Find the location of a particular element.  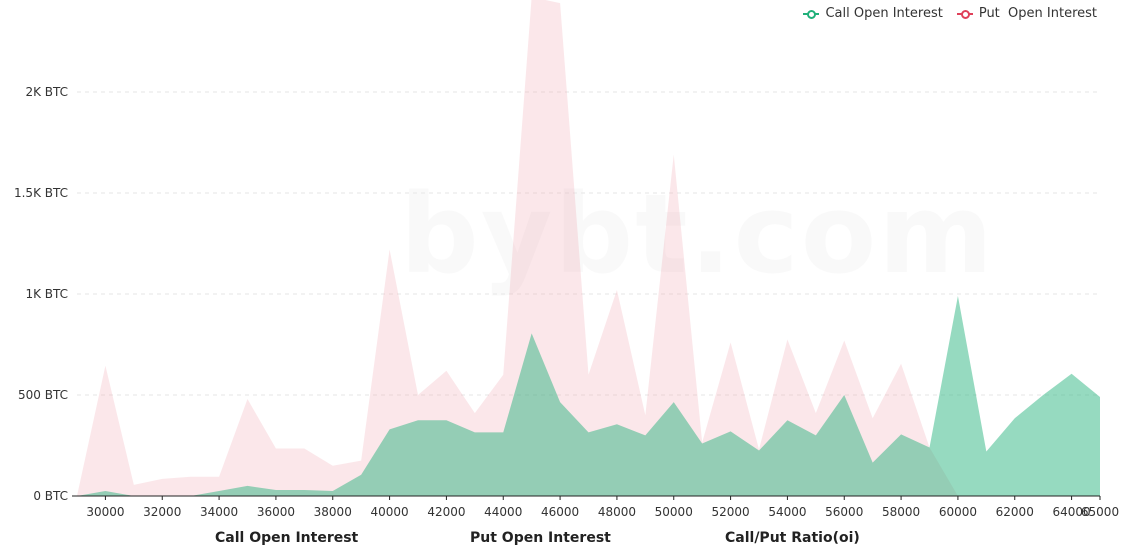

y-tick-label: 500 BTC is located at coordinates (43, 395).